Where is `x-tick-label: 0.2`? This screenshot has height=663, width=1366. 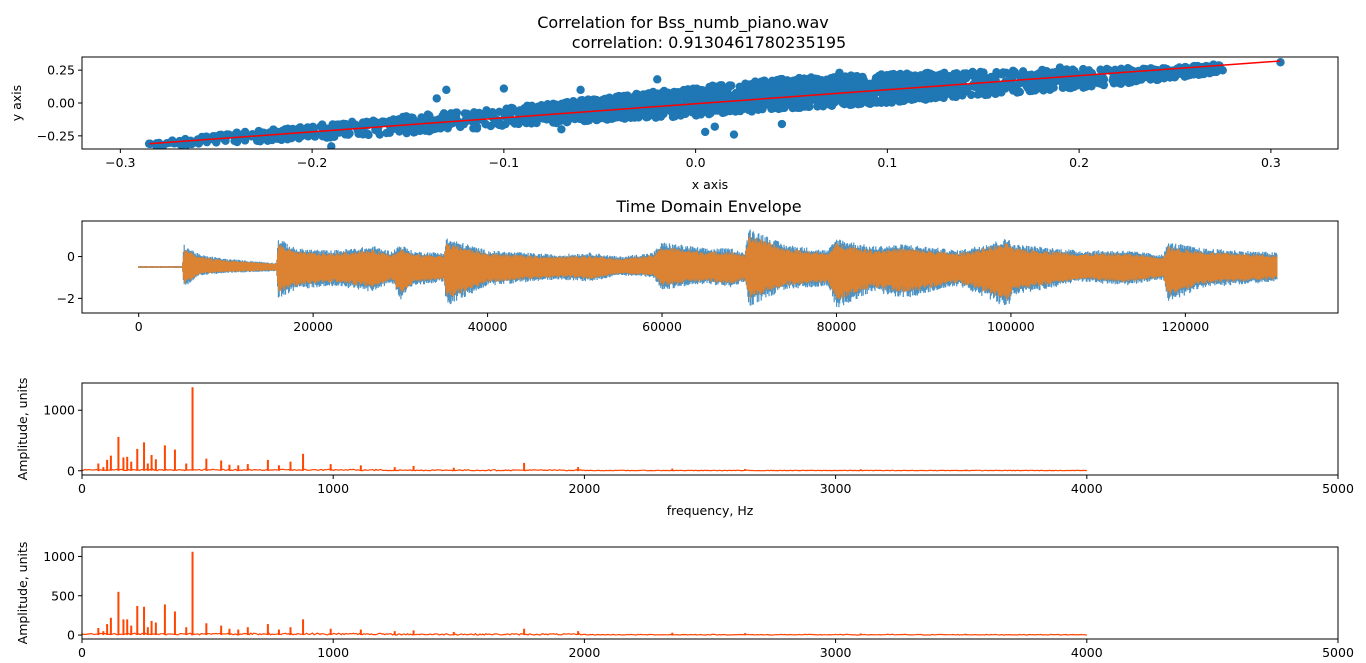 x-tick-label: 0.2 is located at coordinates (1079, 162).